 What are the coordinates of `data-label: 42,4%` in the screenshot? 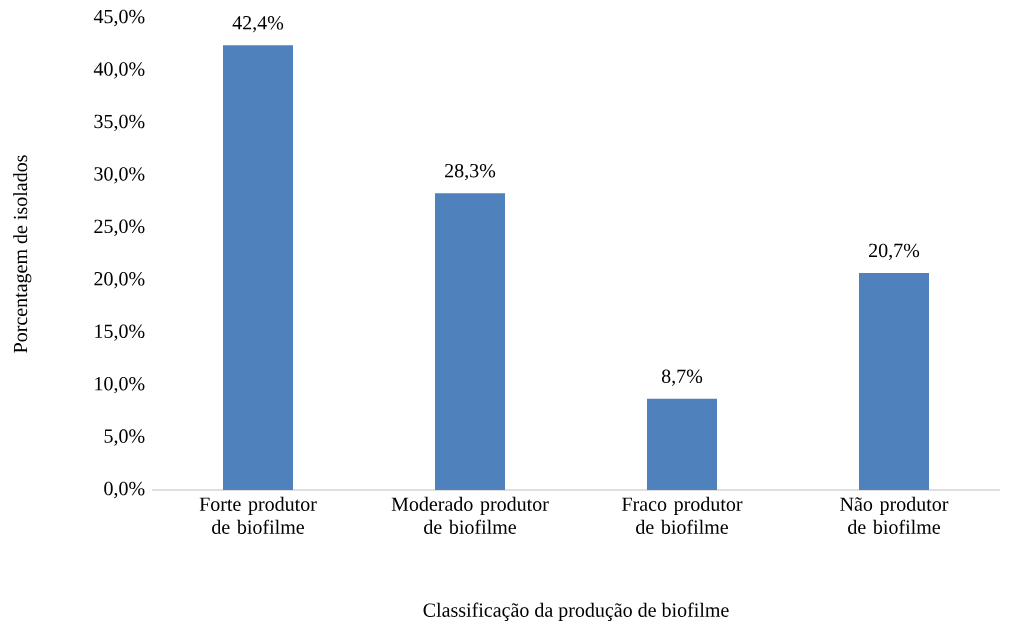 It's located at (258, 24).